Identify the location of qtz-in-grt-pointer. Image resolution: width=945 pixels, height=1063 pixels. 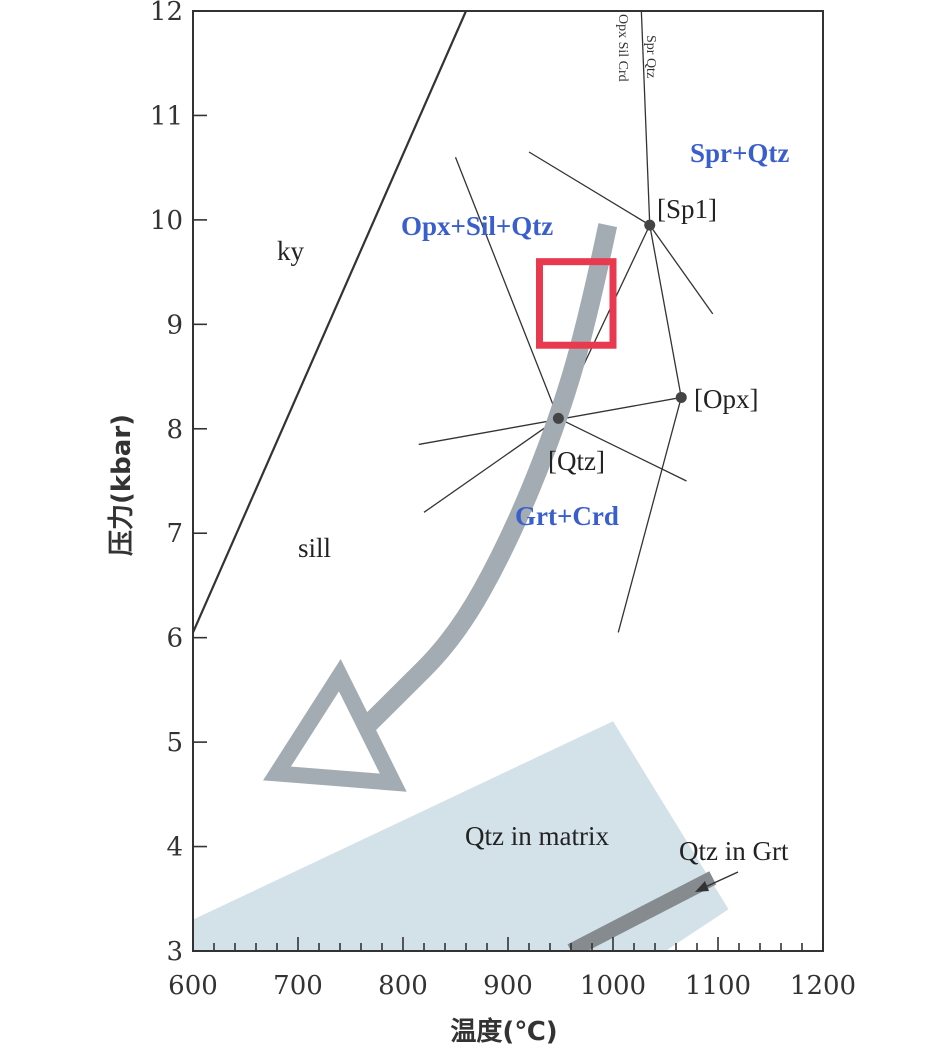
(720, 880).